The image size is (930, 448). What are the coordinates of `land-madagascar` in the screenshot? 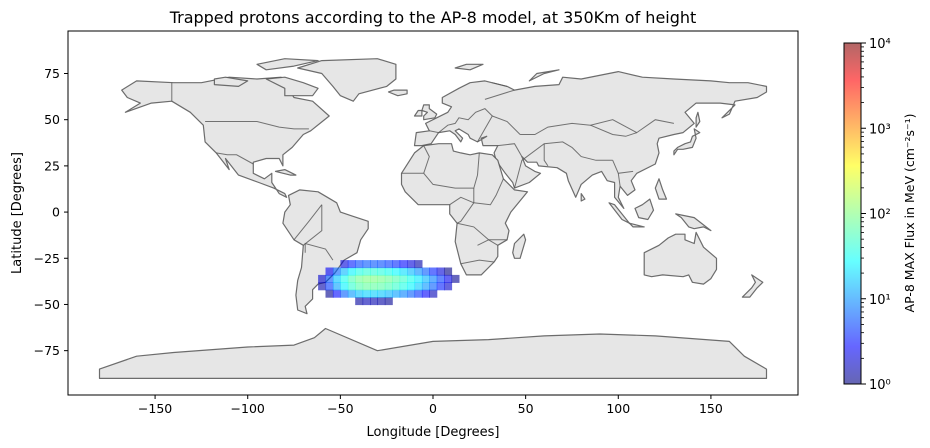 It's located at (519, 246).